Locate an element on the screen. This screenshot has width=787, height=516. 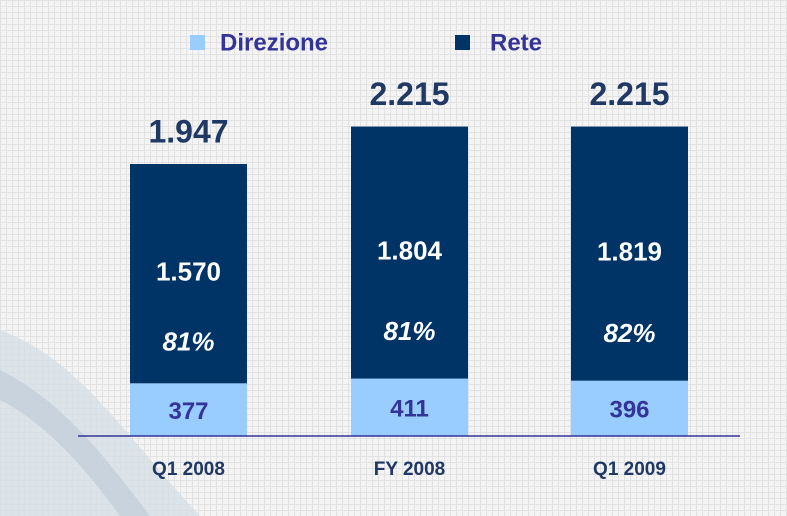
total-label: 1.947 is located at coordinates (188, 131).